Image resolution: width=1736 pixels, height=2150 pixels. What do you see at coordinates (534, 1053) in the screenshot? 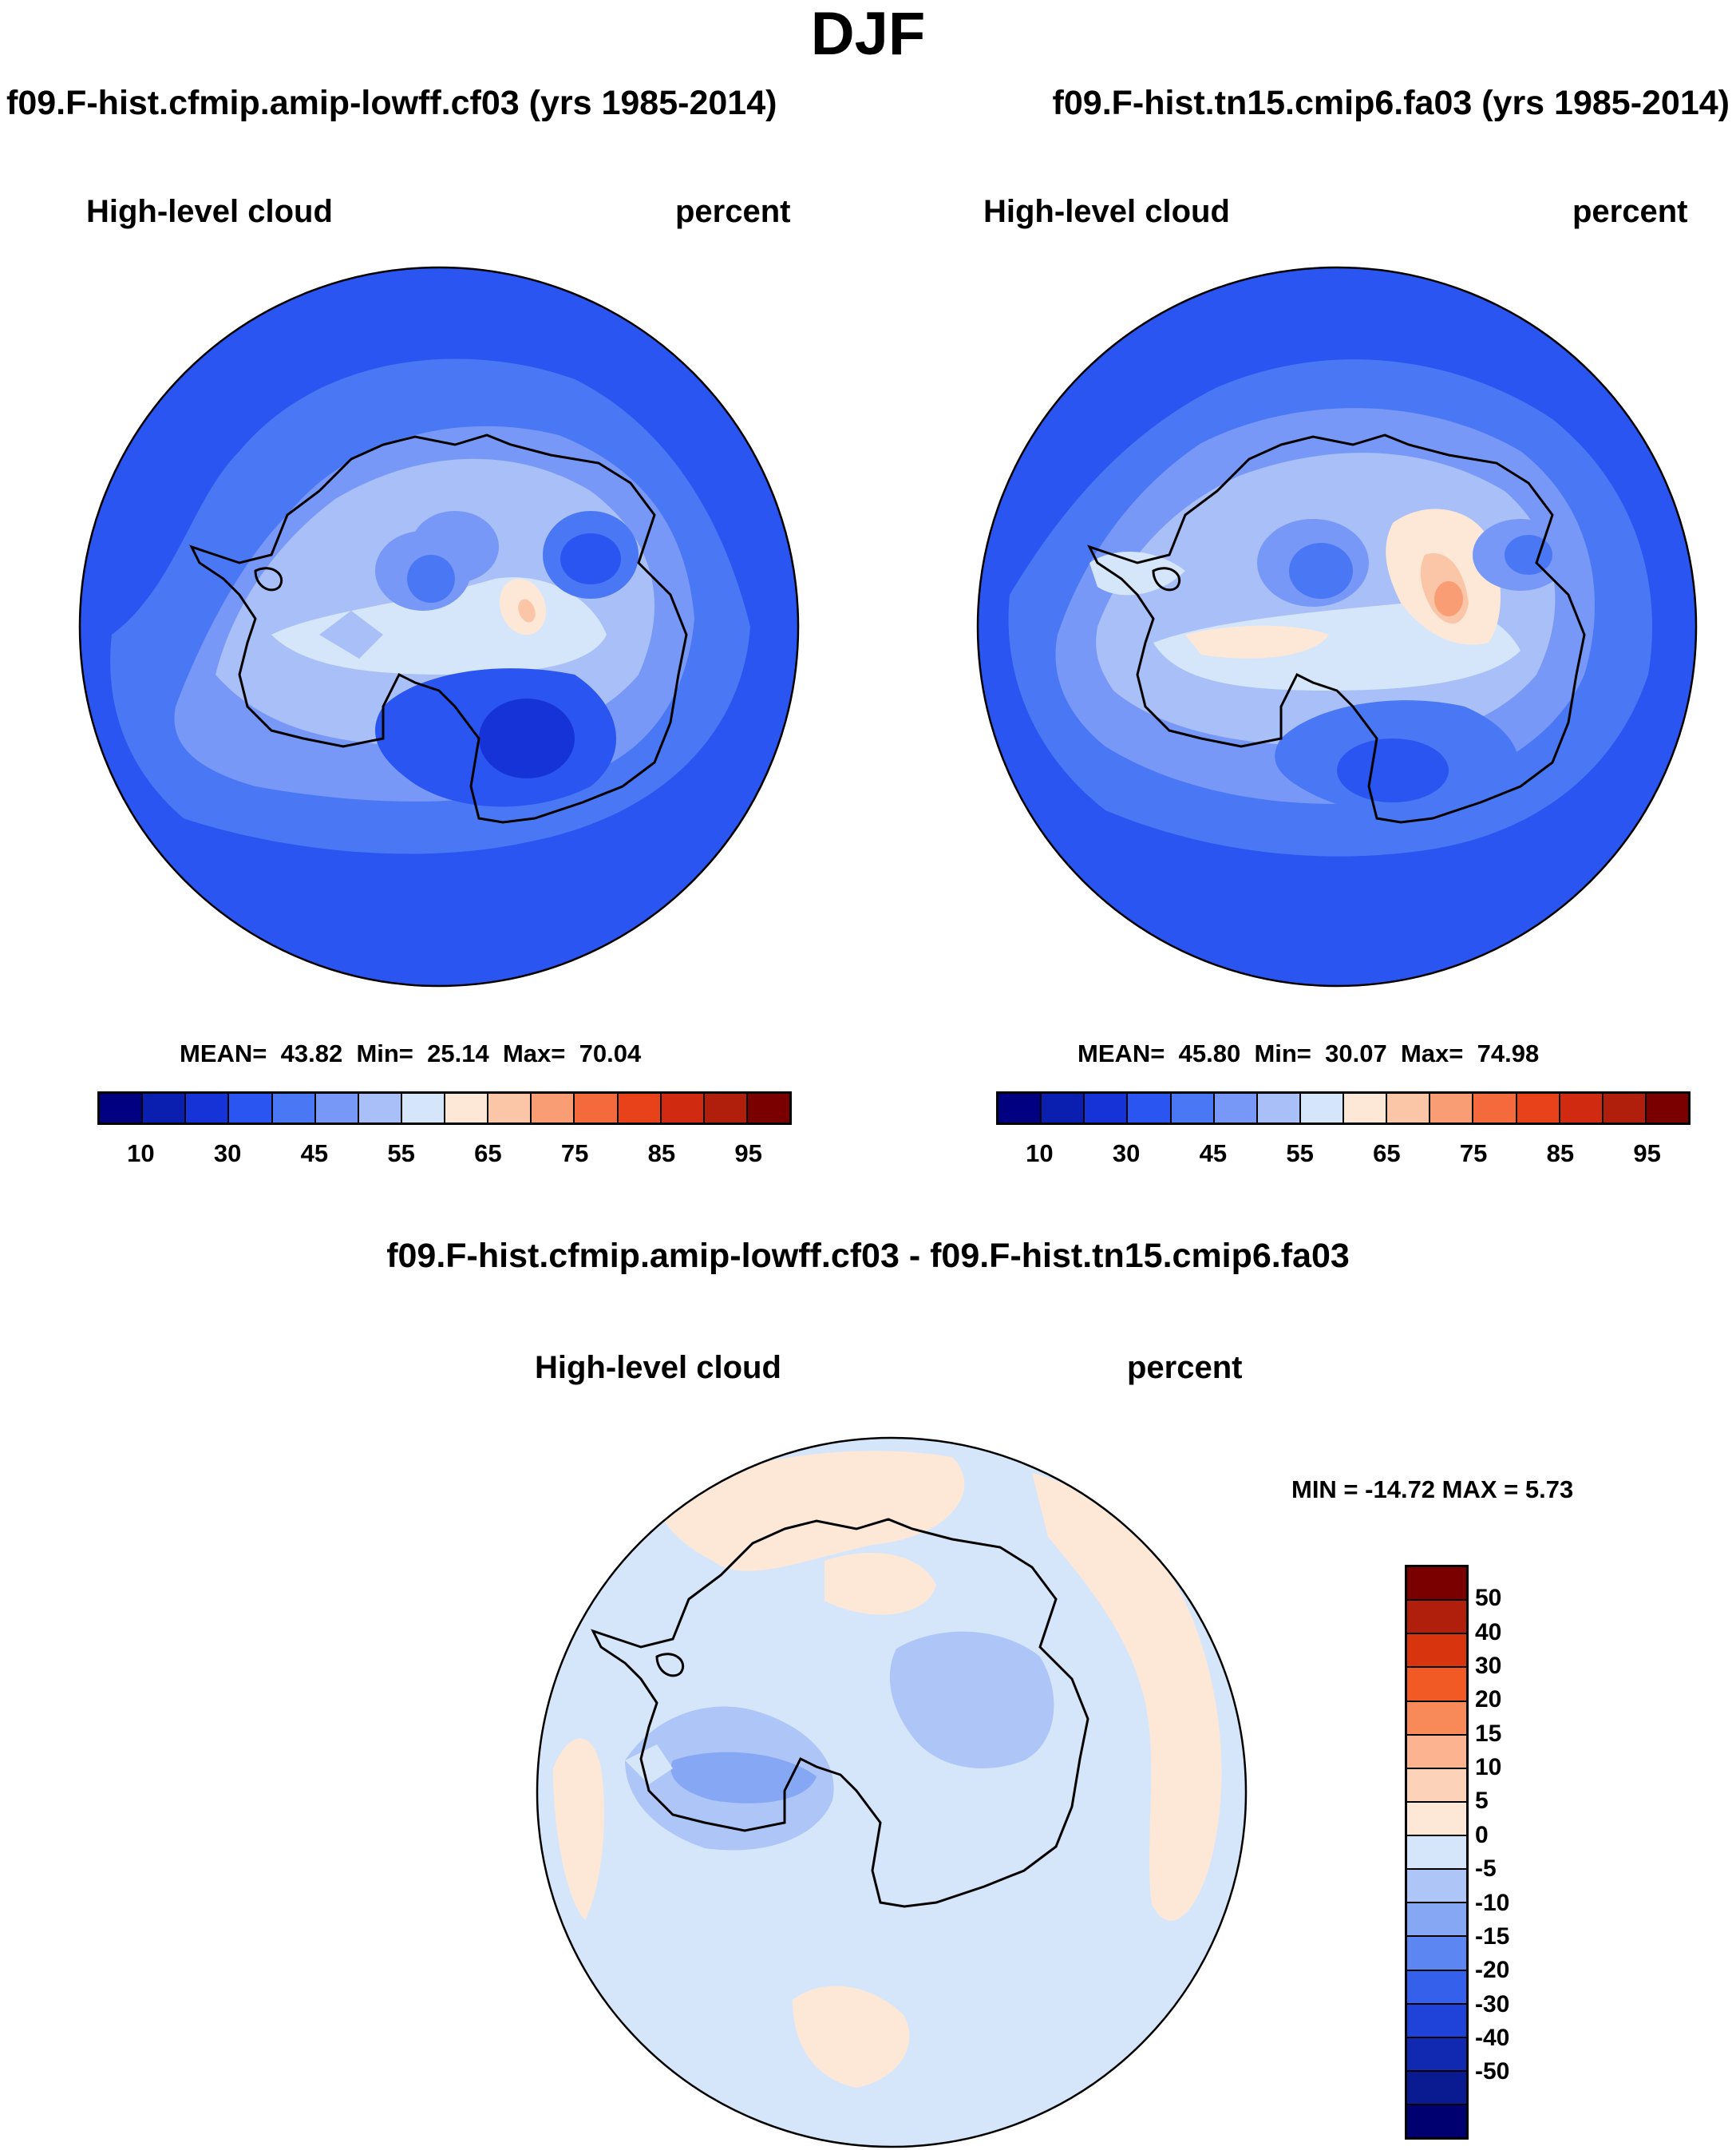
I see `panel-a-max-label: Max=` at bounding box center [534, 1053].